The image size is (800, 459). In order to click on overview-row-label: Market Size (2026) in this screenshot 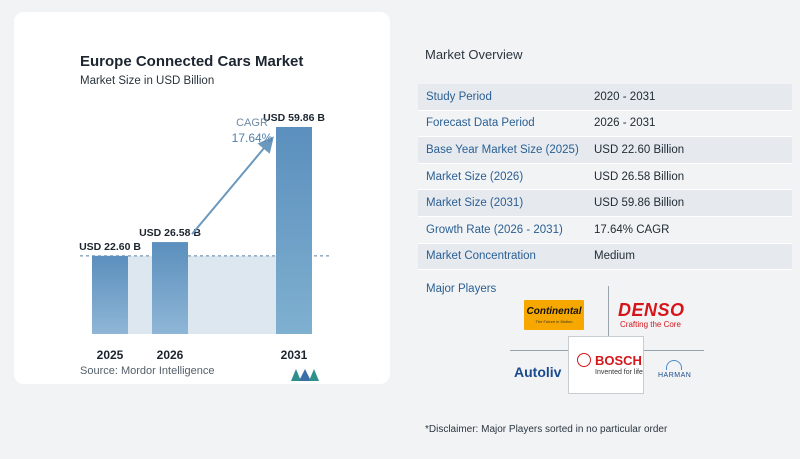, I will do `click(475, 176)`.